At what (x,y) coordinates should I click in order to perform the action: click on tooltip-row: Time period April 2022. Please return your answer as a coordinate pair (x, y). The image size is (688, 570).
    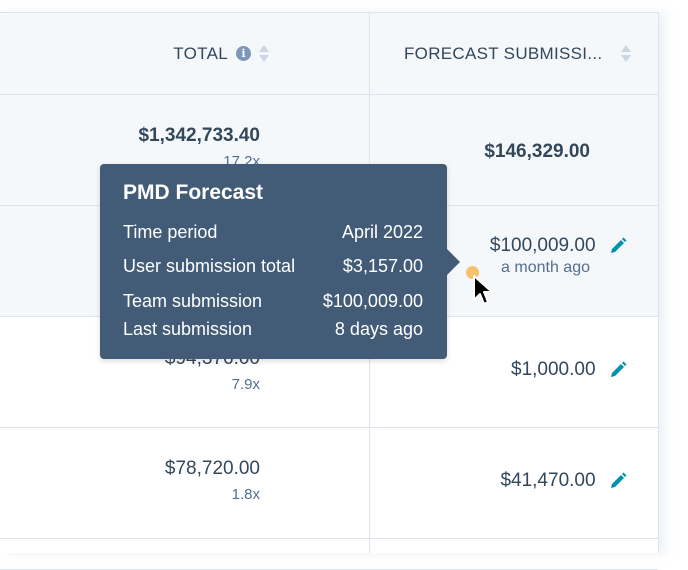
    Looking at the image, I should click on (273, 232).